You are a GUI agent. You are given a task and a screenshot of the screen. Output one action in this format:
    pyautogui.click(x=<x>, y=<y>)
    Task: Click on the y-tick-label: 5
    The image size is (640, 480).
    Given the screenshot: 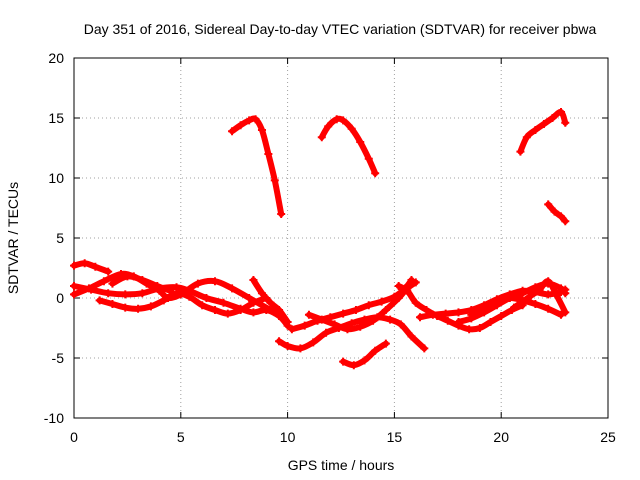 What is the action you would take?
    pyautogui.click(x=60, y=238)
    